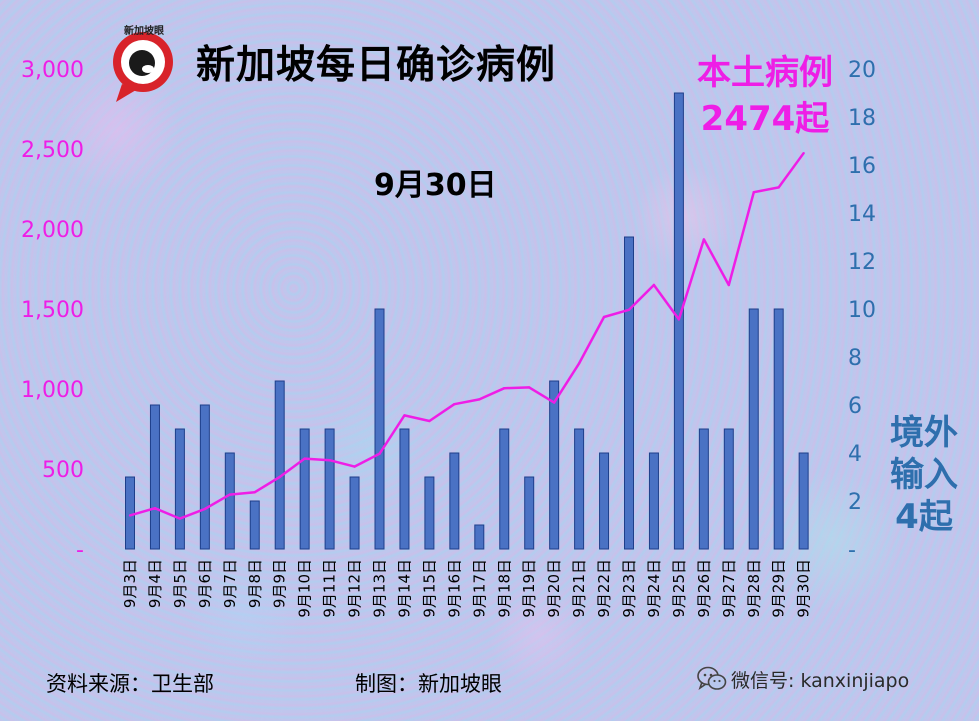 This screenshot has height=721, width=979. I want to click on date-label: 9月30日, so click(435, 185).